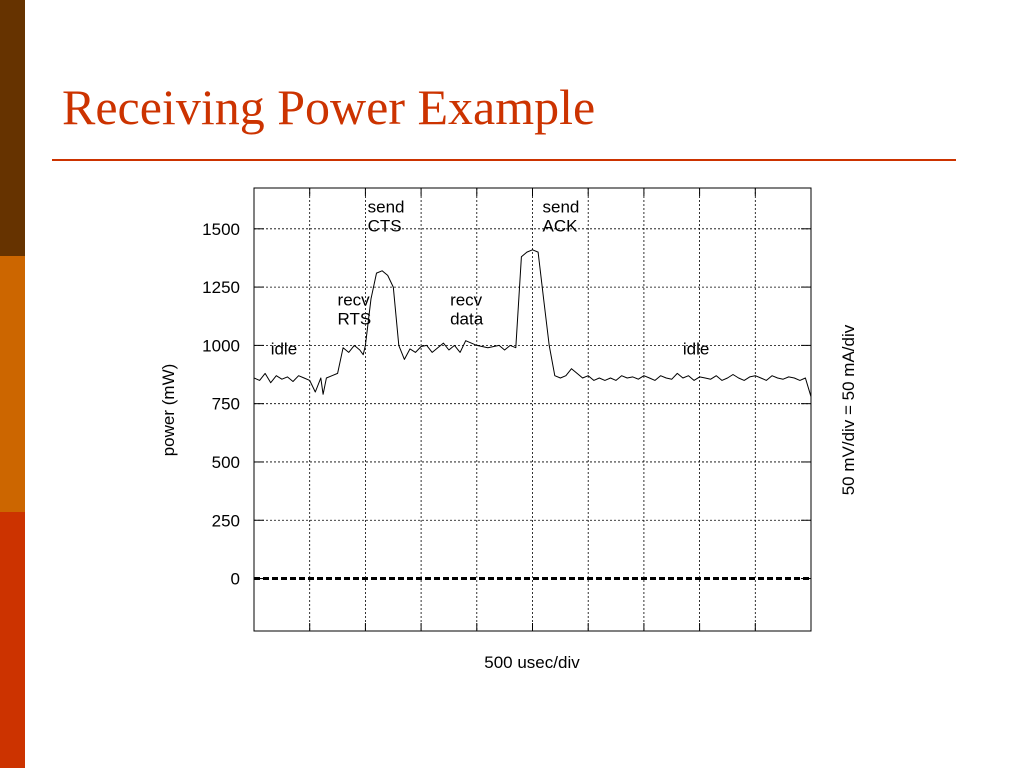  Describe the element at coordinates (848, 409) in the screenshot. I see `right-axis-label: 50 mV/div = 50 mA/div` at that location.